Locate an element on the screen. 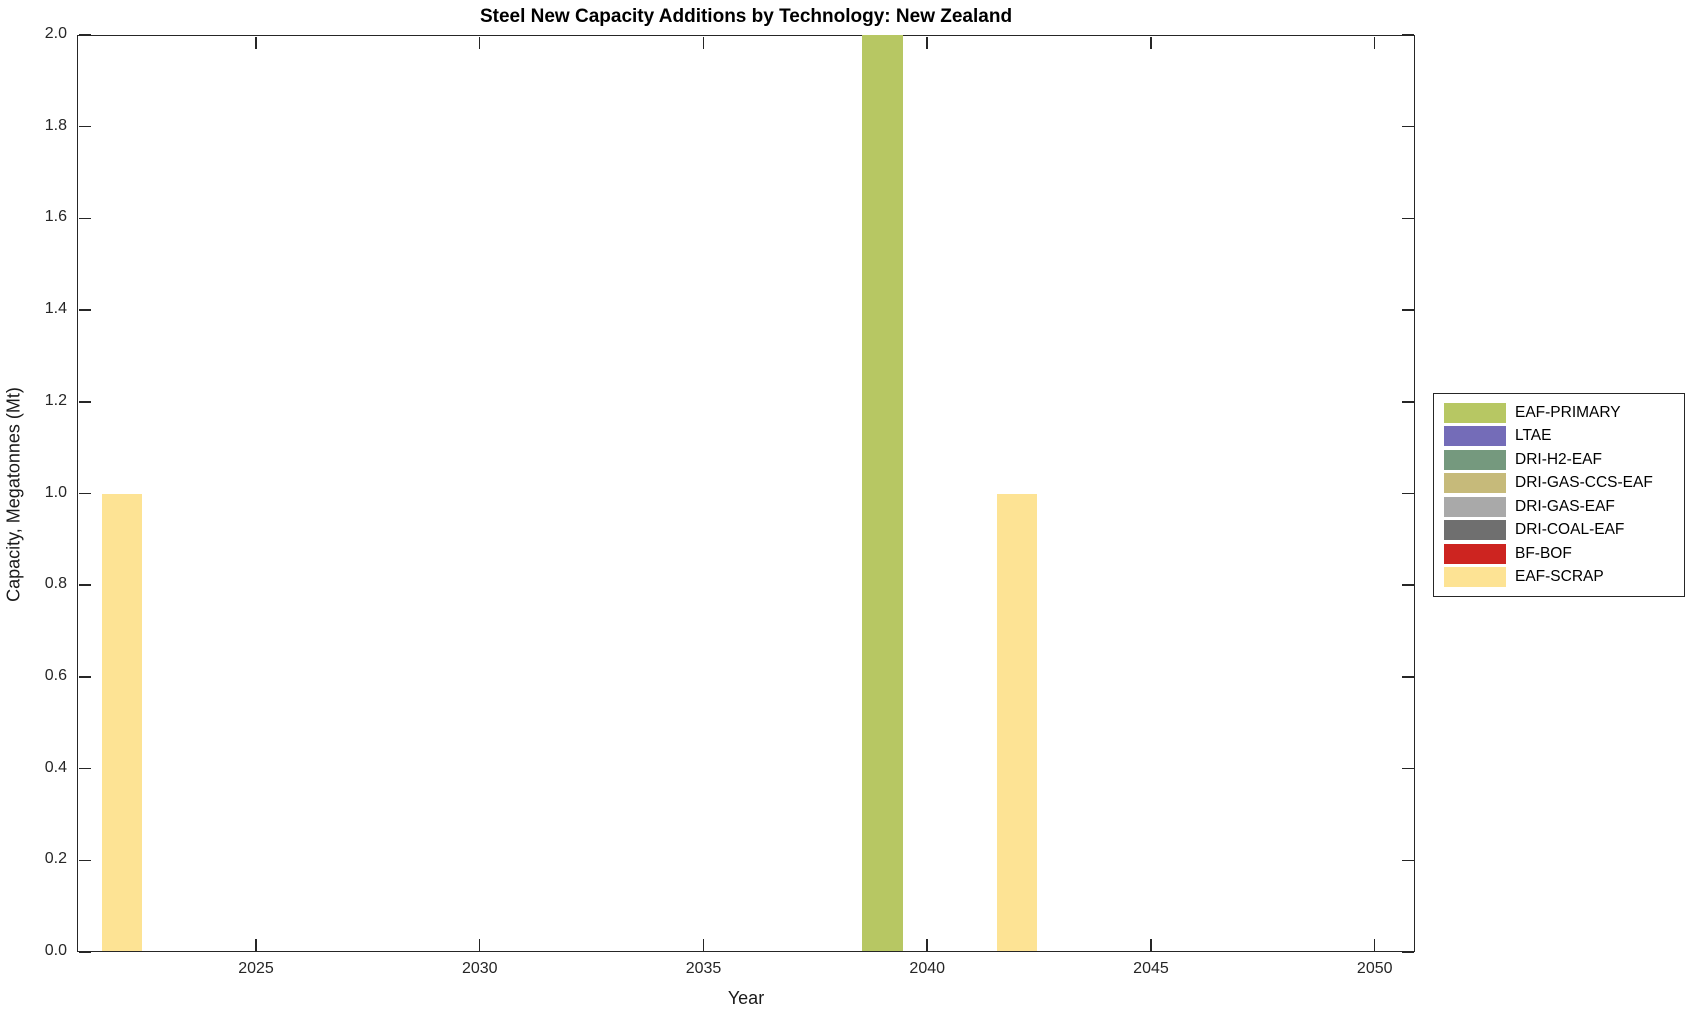 Image resolution: width=1696 pixels, height=1021 pixels. legend-item-dri-gas-ccs-eaf: DRI-GAS-CCS-EAF is located at coordinates (1564, 484).